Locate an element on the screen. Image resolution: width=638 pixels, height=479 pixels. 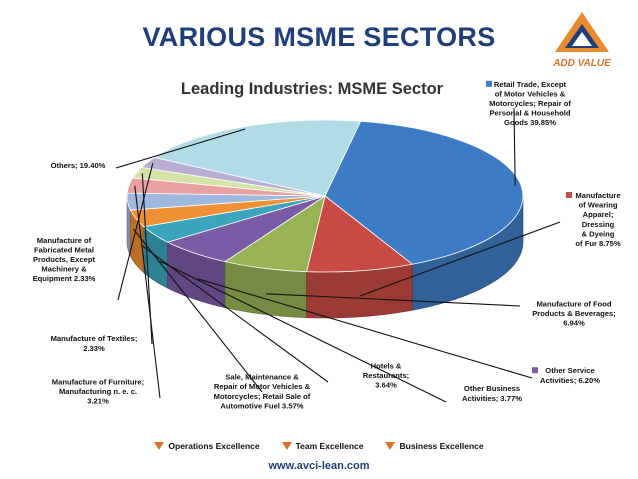
slice-label-line: Manufacture of Furniture; is located at coordinates (98, 381).